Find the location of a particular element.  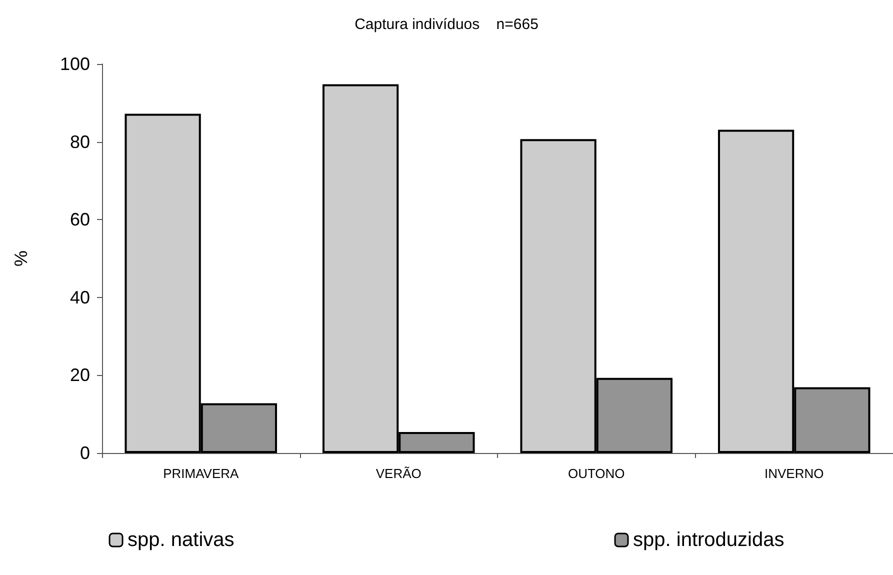

y-tick-label: 0 is located at coordinates (85, 453).